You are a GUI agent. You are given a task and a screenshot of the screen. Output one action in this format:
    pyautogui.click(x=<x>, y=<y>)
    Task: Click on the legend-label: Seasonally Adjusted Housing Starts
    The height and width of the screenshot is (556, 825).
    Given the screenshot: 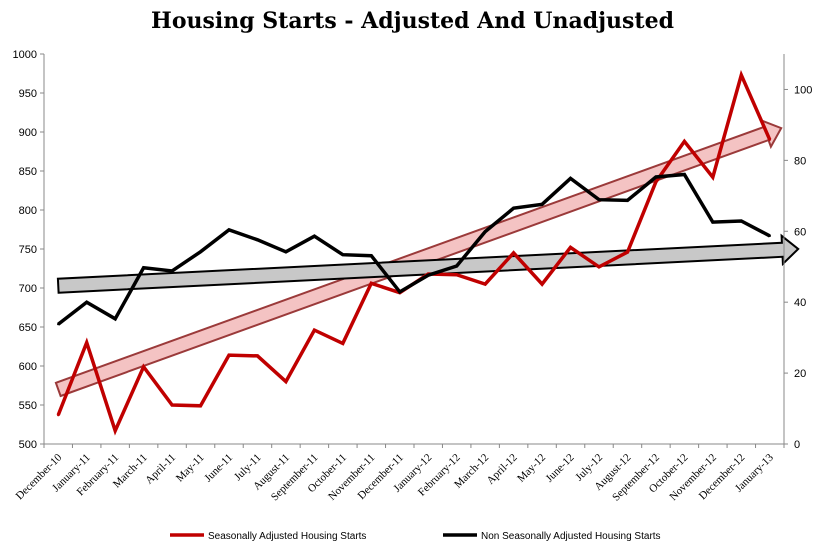 What is the action you would take?
    pyautogui.click(x=287, y=536)
    